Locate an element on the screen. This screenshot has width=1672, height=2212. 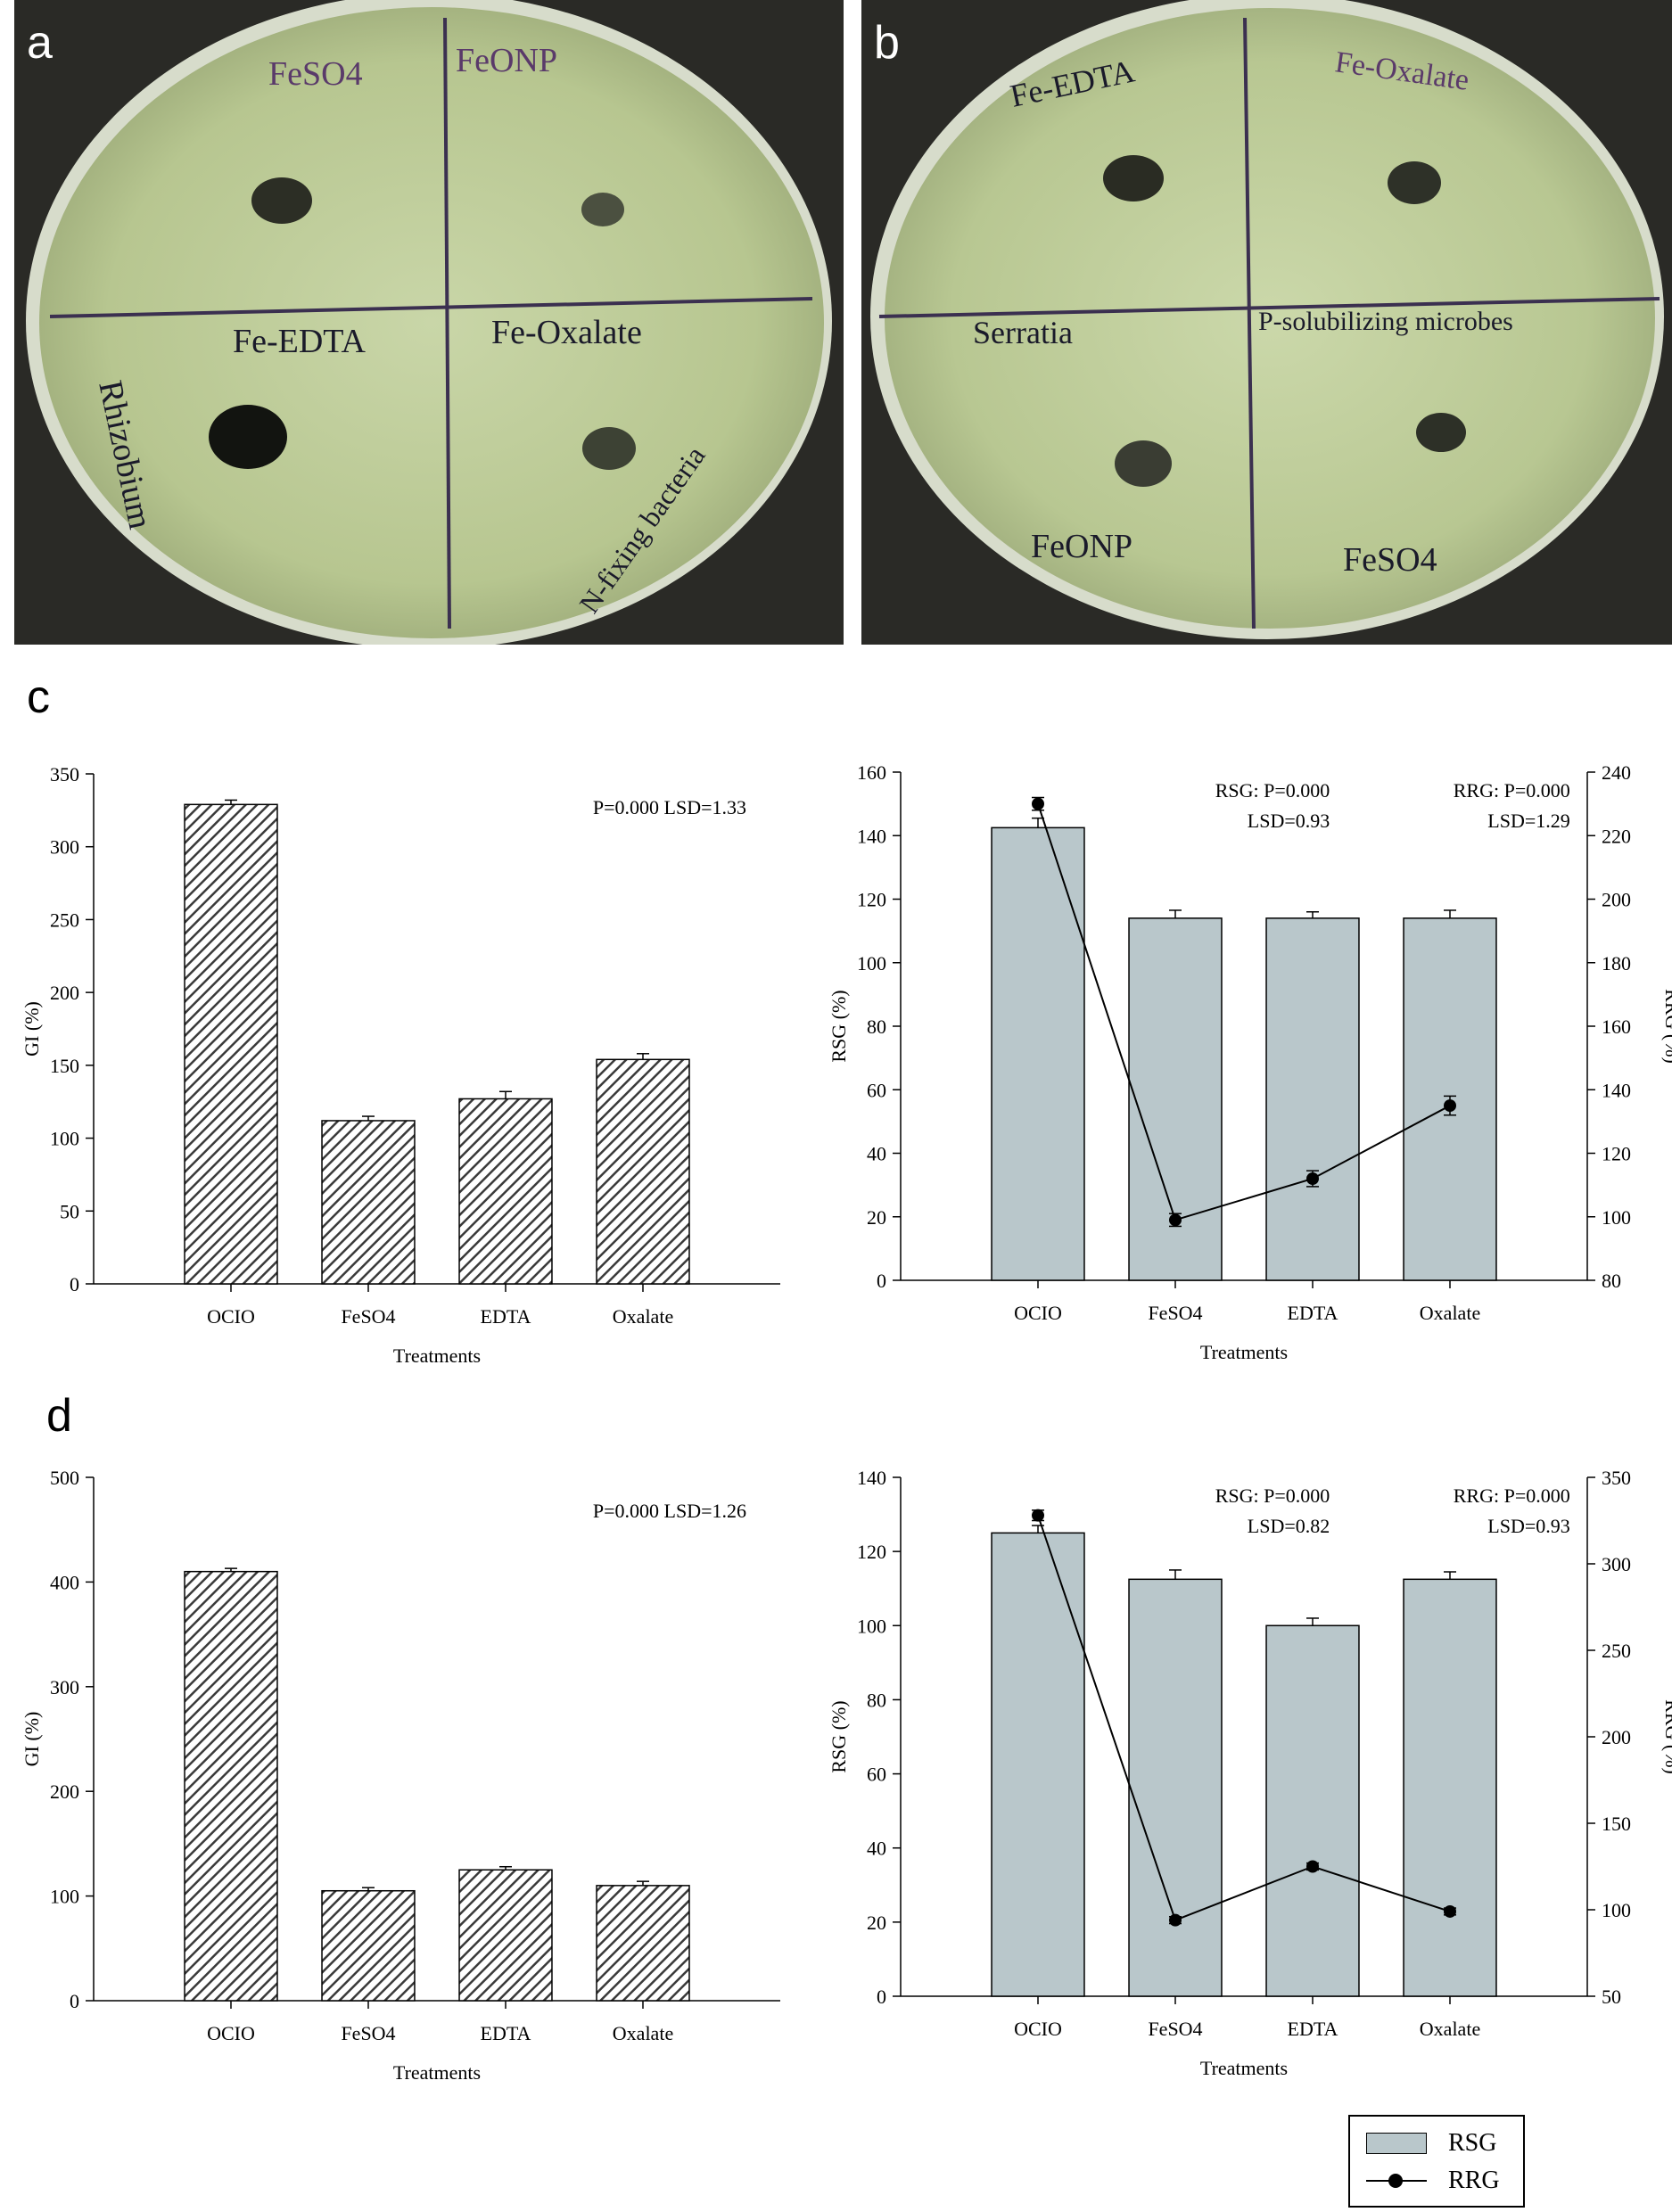
y-tick-label: 60 is located at coordinates (876, 1090).